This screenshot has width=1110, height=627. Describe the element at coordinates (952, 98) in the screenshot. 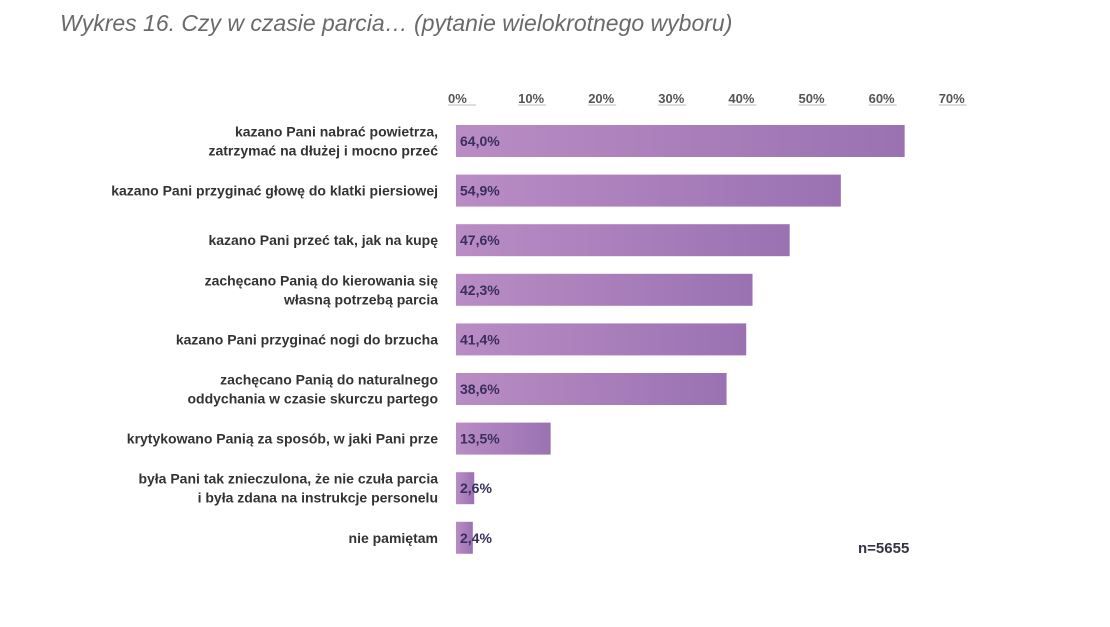

I see `x-tick-label: 70%` at that location.